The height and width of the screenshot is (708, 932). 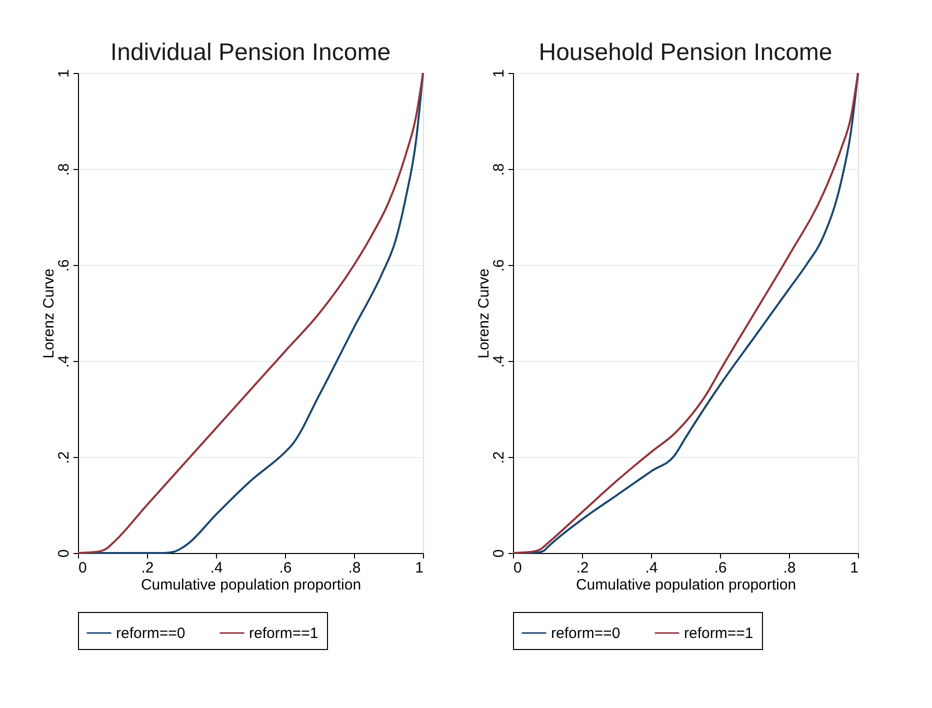 What do you see at coordinates (250, 52) in the screenshot?
I see `chart-title: Individual Pension Income` at bounding box center [250, 52].